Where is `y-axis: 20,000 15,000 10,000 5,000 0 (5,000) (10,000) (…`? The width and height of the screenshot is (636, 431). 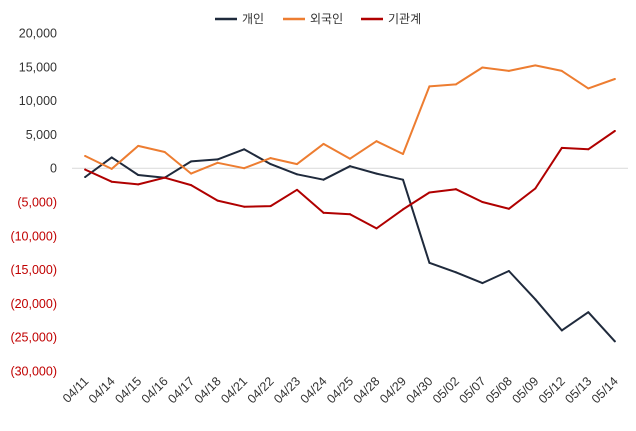
y-axis: 20,000 15,000 10,000 5,000 0 (5,000) (10,000) (… is located at coordinates (33, 203).